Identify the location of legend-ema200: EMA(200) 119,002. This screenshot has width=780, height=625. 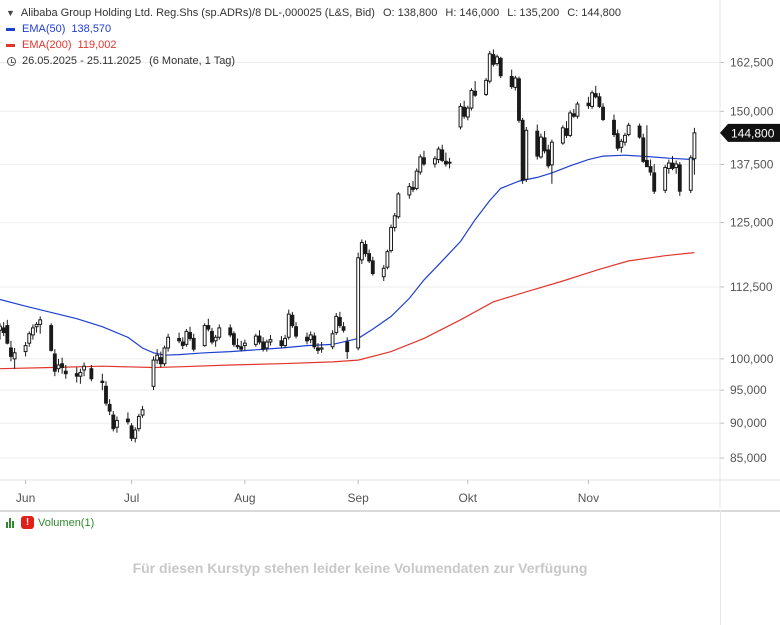
(313, 45).